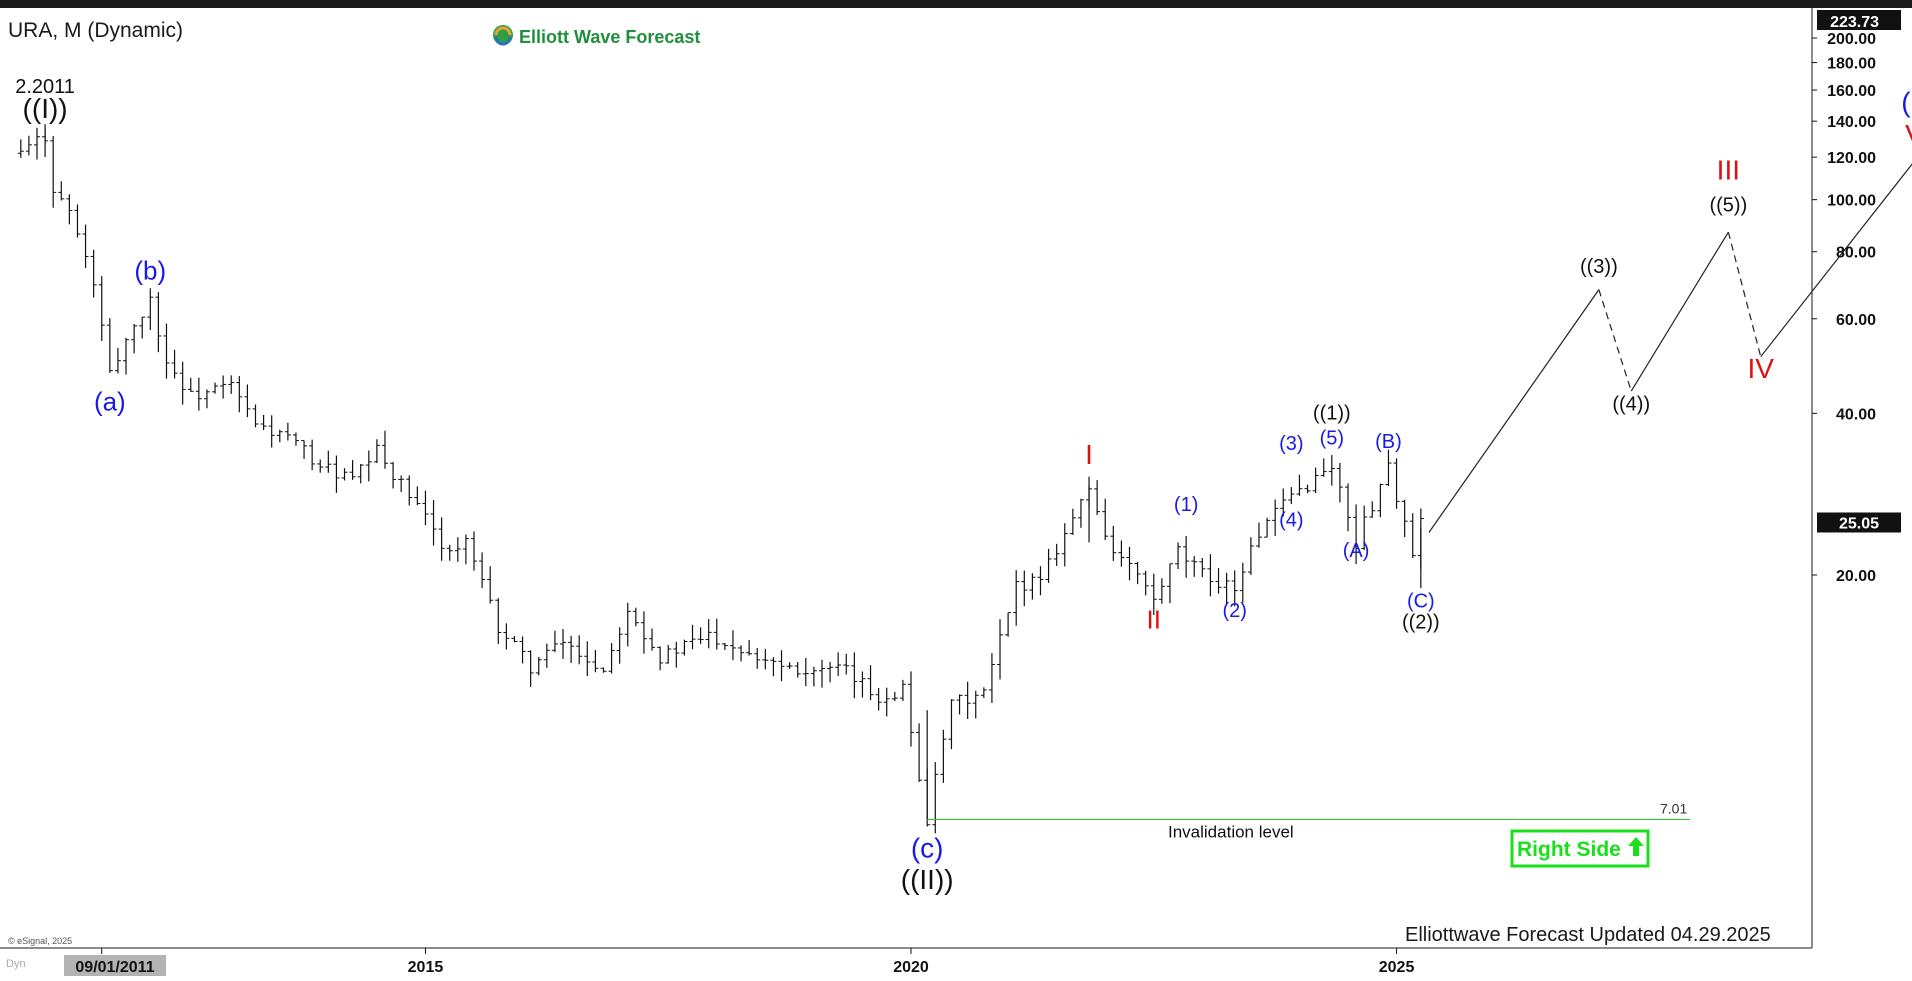 The height and width of the screenshot is (981, 1912). What do you see at coordinates (40, 941) in the screenshot?
I see `copyright-note: © eSignal, 2025` at bounding box center [40, 941].